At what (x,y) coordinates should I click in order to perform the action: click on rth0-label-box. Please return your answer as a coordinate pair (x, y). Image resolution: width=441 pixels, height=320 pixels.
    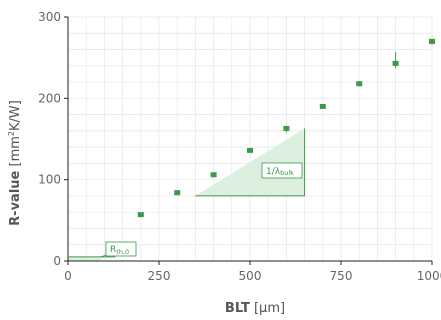
    Looking at the image, I should click on (121, 249).